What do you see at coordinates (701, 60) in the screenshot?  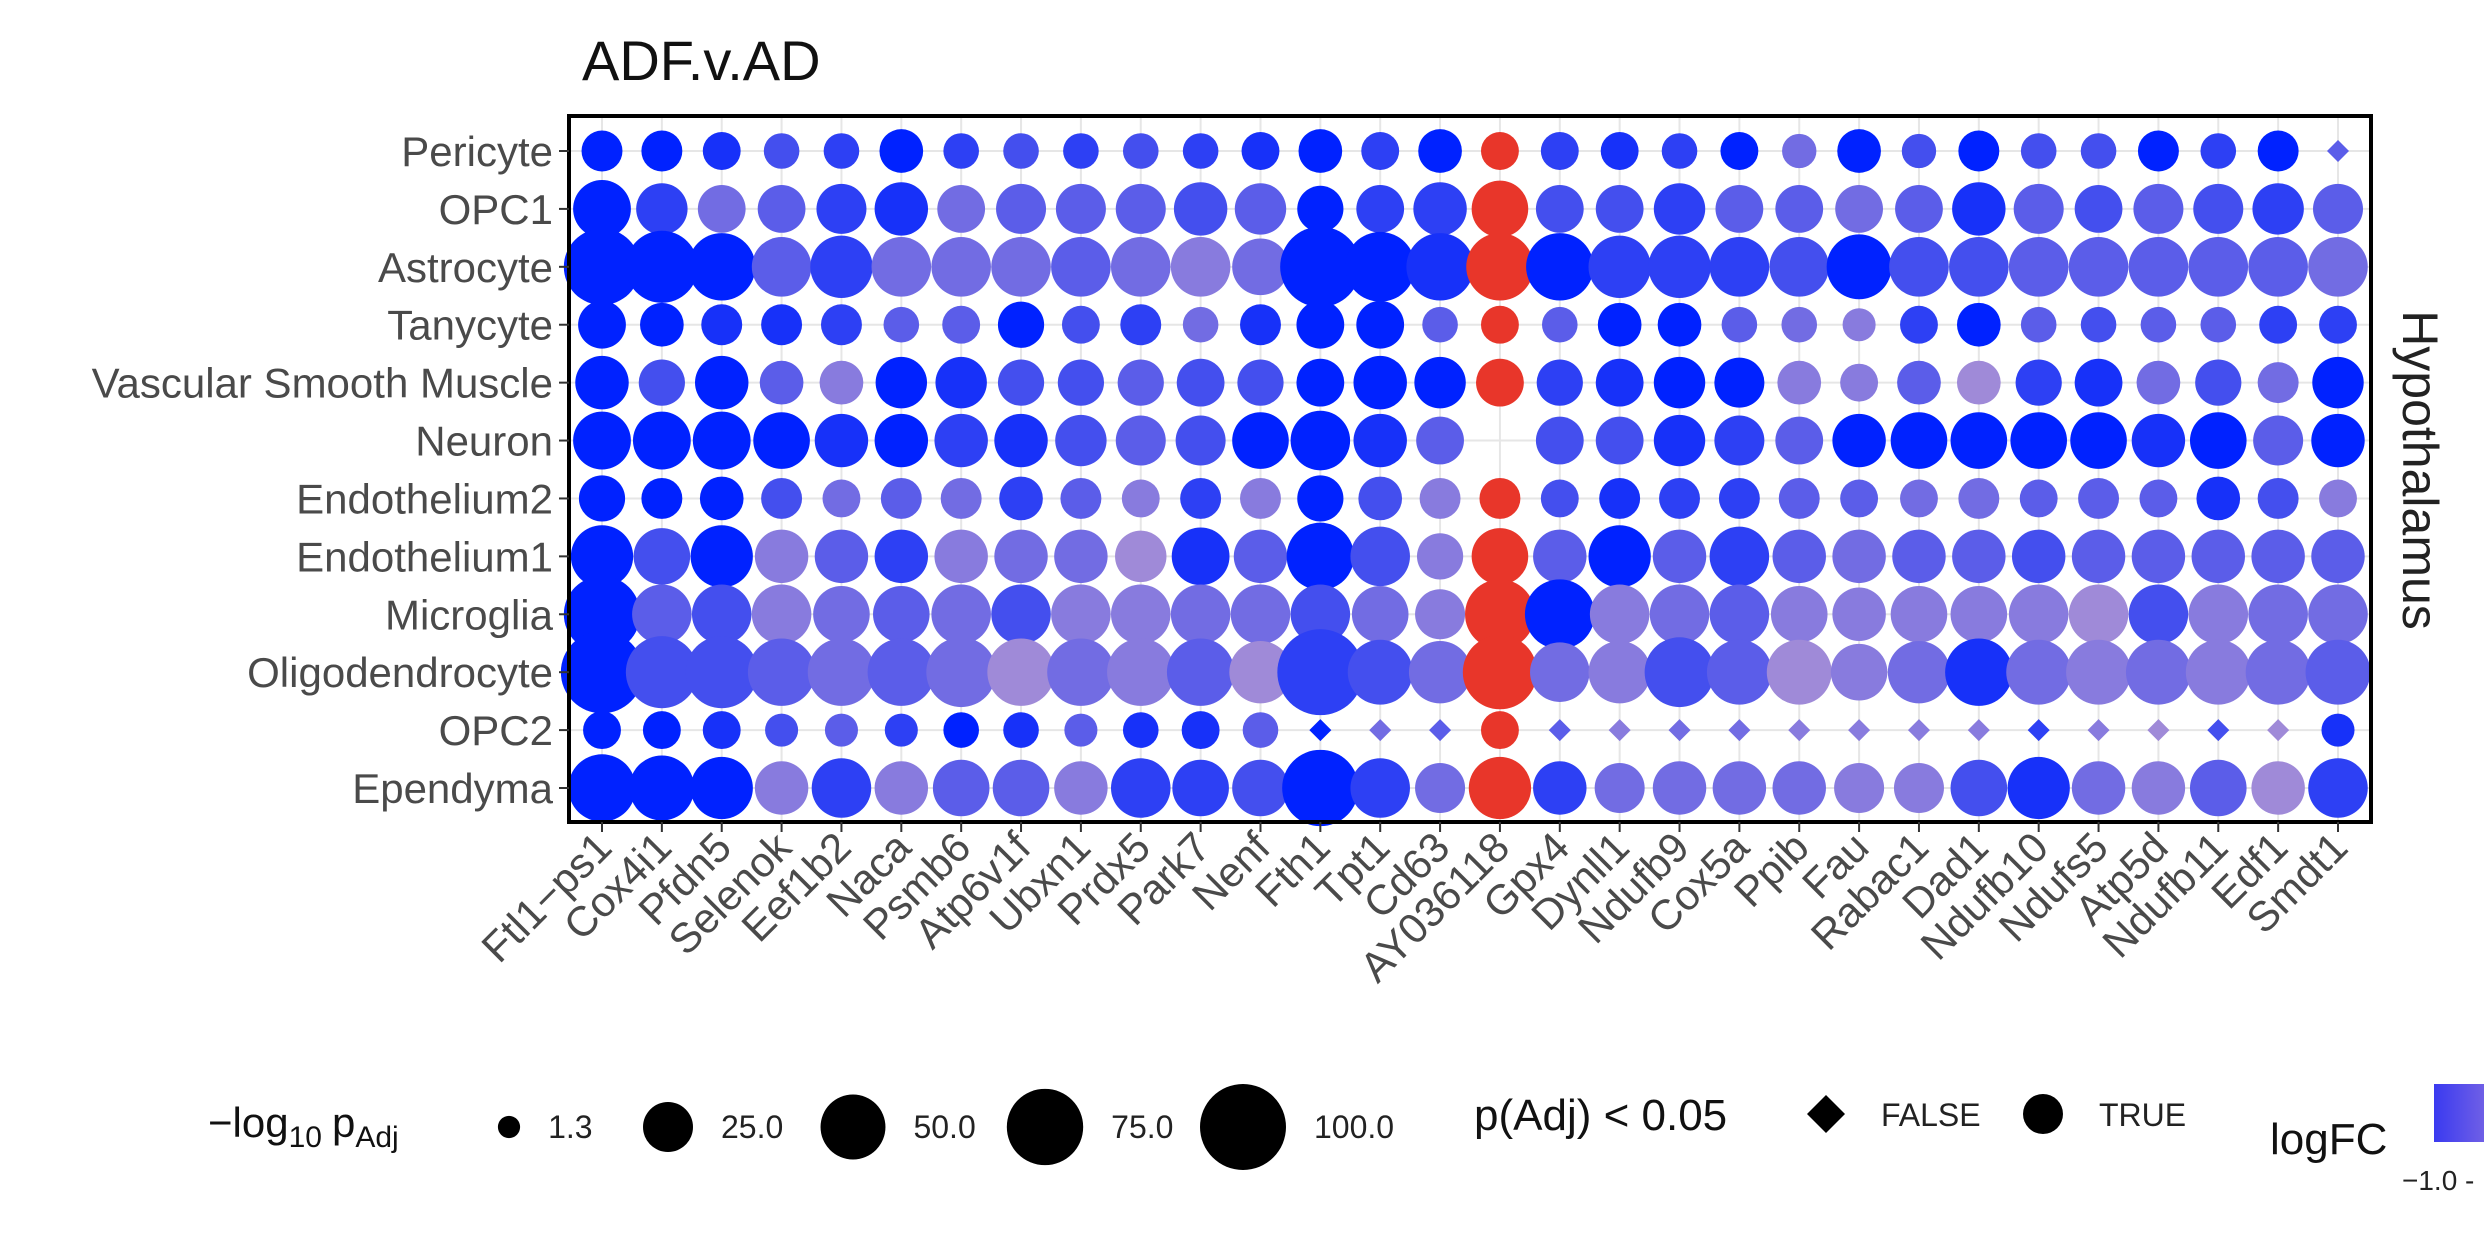 I see `chart-title: ADF.v.AD` at bounding box center [701, 60].